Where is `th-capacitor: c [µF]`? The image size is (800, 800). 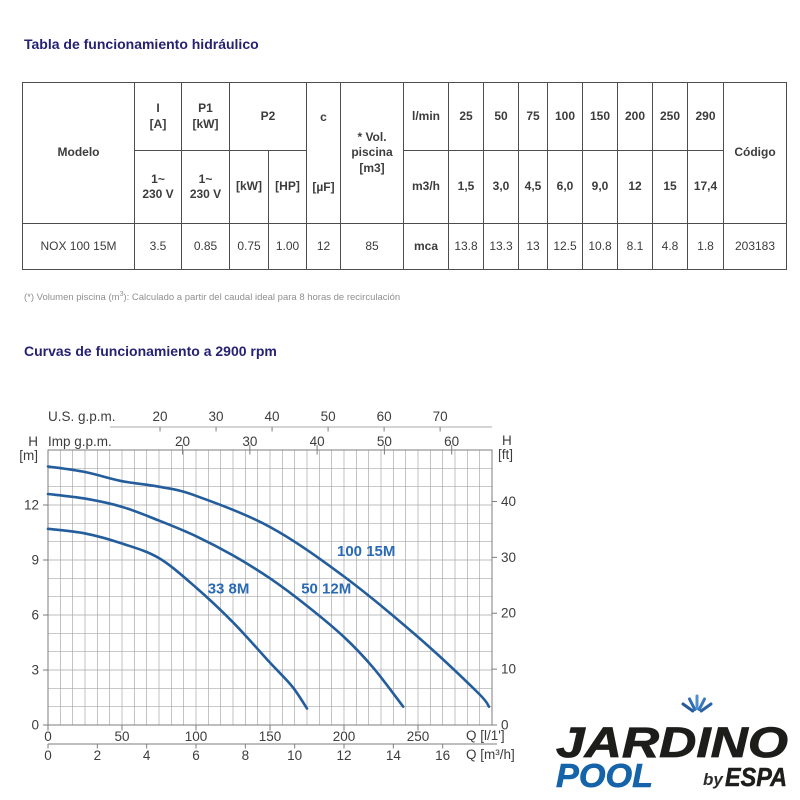
th-capacitor: c [µF] is located at coordinates (323, 153).